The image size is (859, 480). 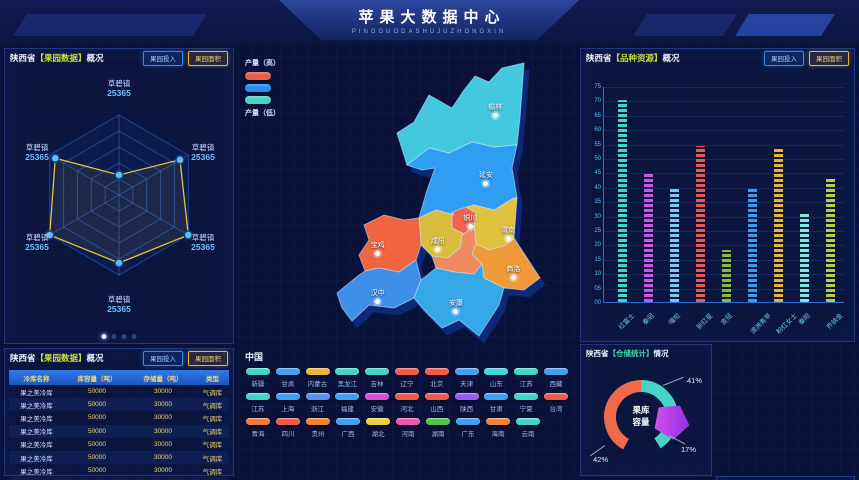 I want to click on map-region-ankang, so click(x=459, y=300).